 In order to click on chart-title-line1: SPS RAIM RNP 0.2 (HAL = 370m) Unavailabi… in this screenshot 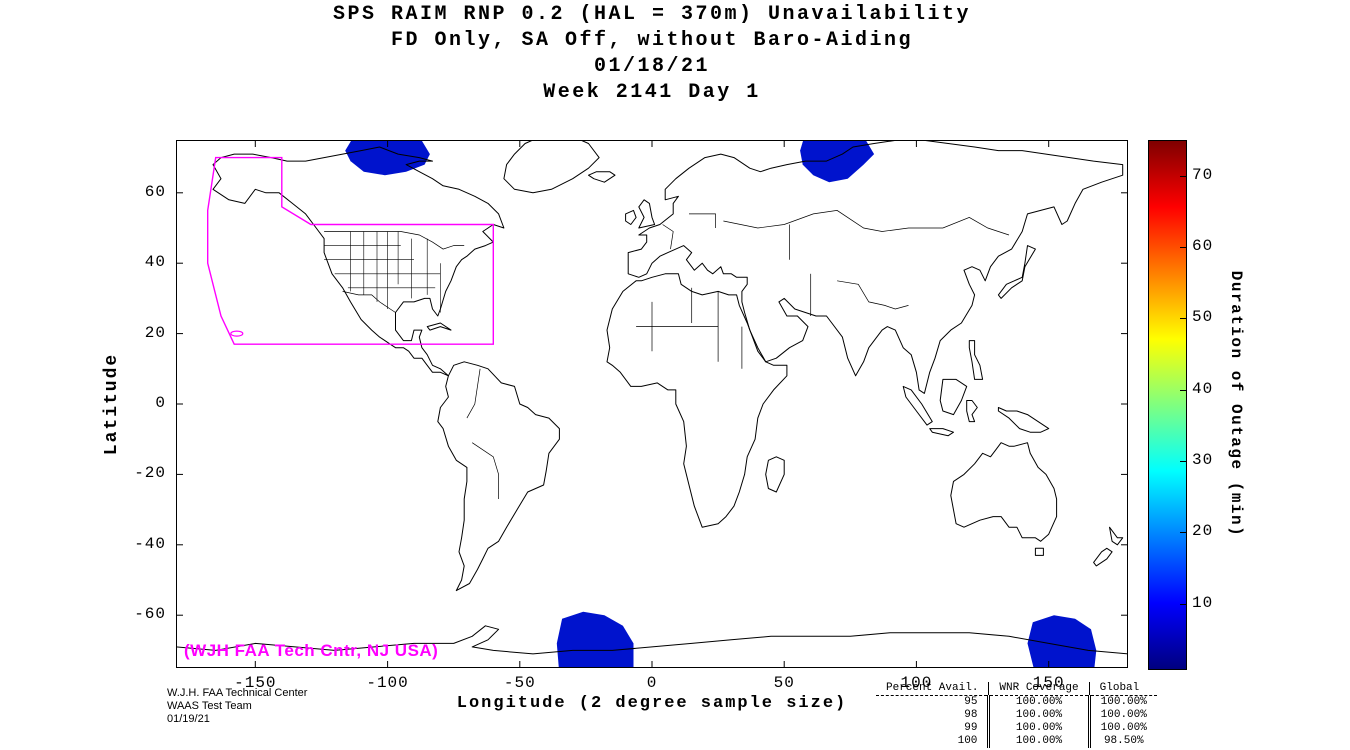, I will do `click(652, 14)`.